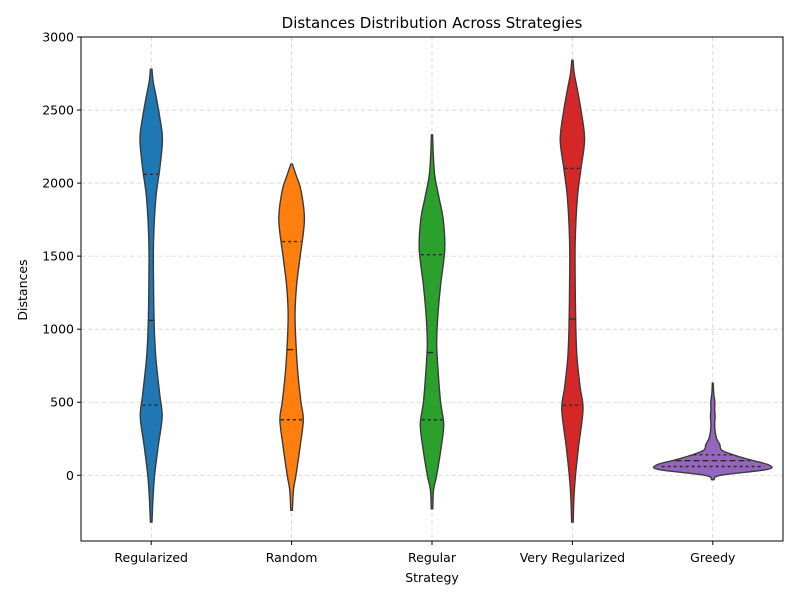 This screenshot has width=800, height=600. I want to click on violin-random, so click(292, 337).